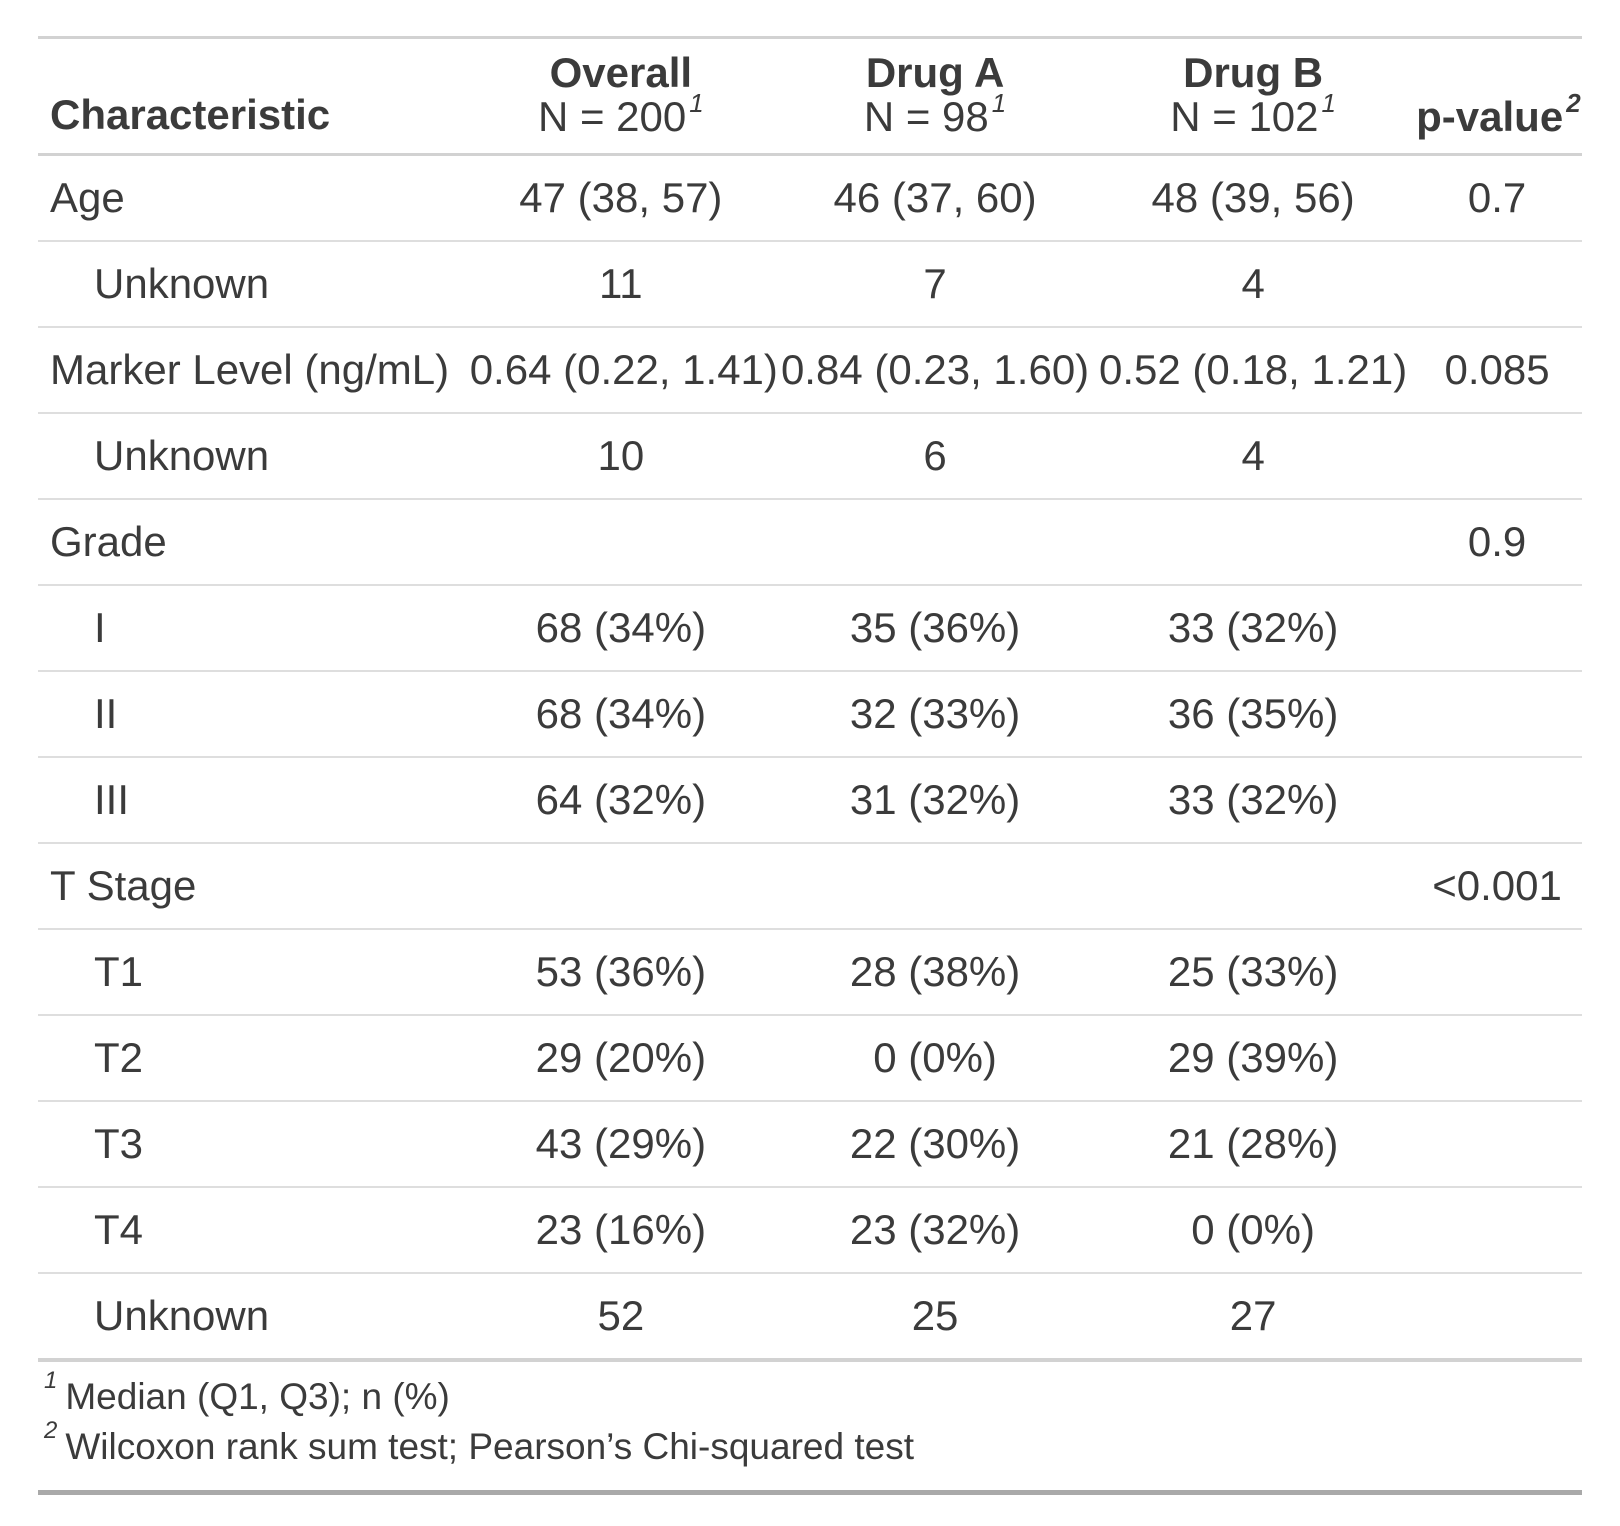 This screenshot has width=1620, height=1526. Describe the element at coordinates (1253, 370) in the screenshot. I see `cell-drug-b: 0.52 (0.18, 1.21)` at that location.